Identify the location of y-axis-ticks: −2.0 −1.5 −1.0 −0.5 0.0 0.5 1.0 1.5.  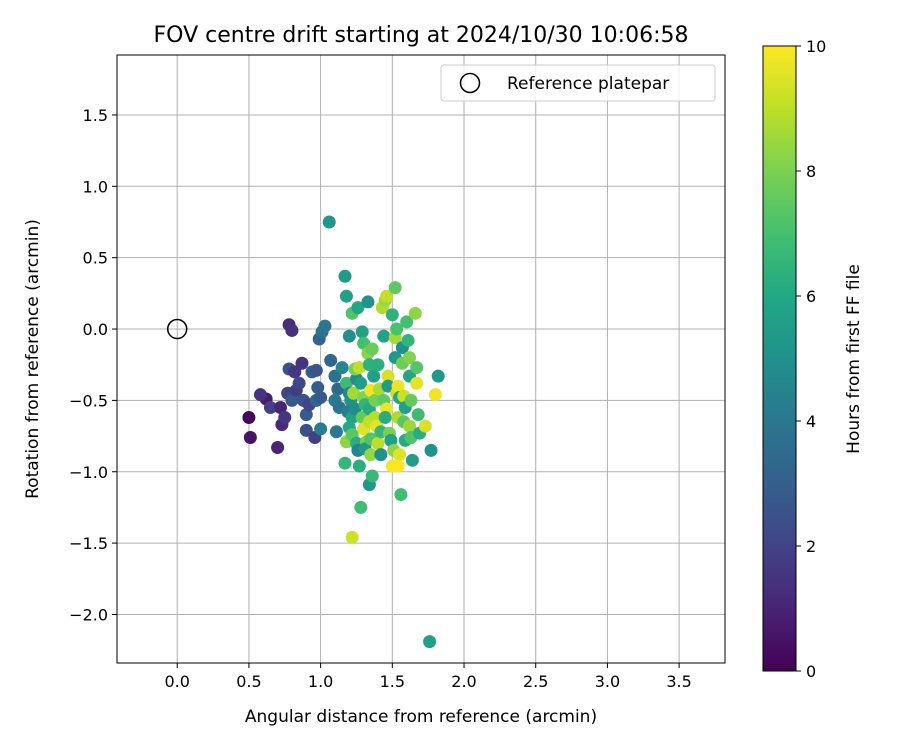
(93, 365).